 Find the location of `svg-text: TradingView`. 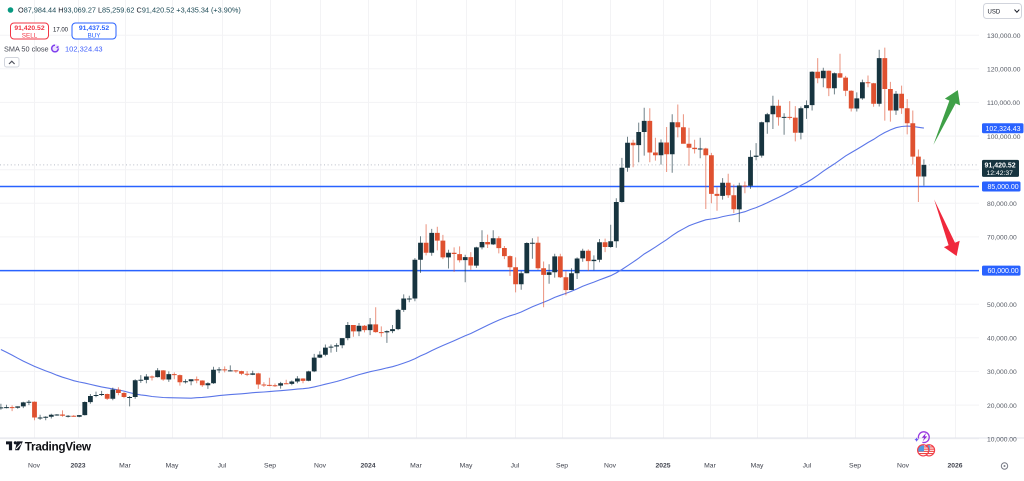

svg-text: TradingView is located at coordinates (58, 447).